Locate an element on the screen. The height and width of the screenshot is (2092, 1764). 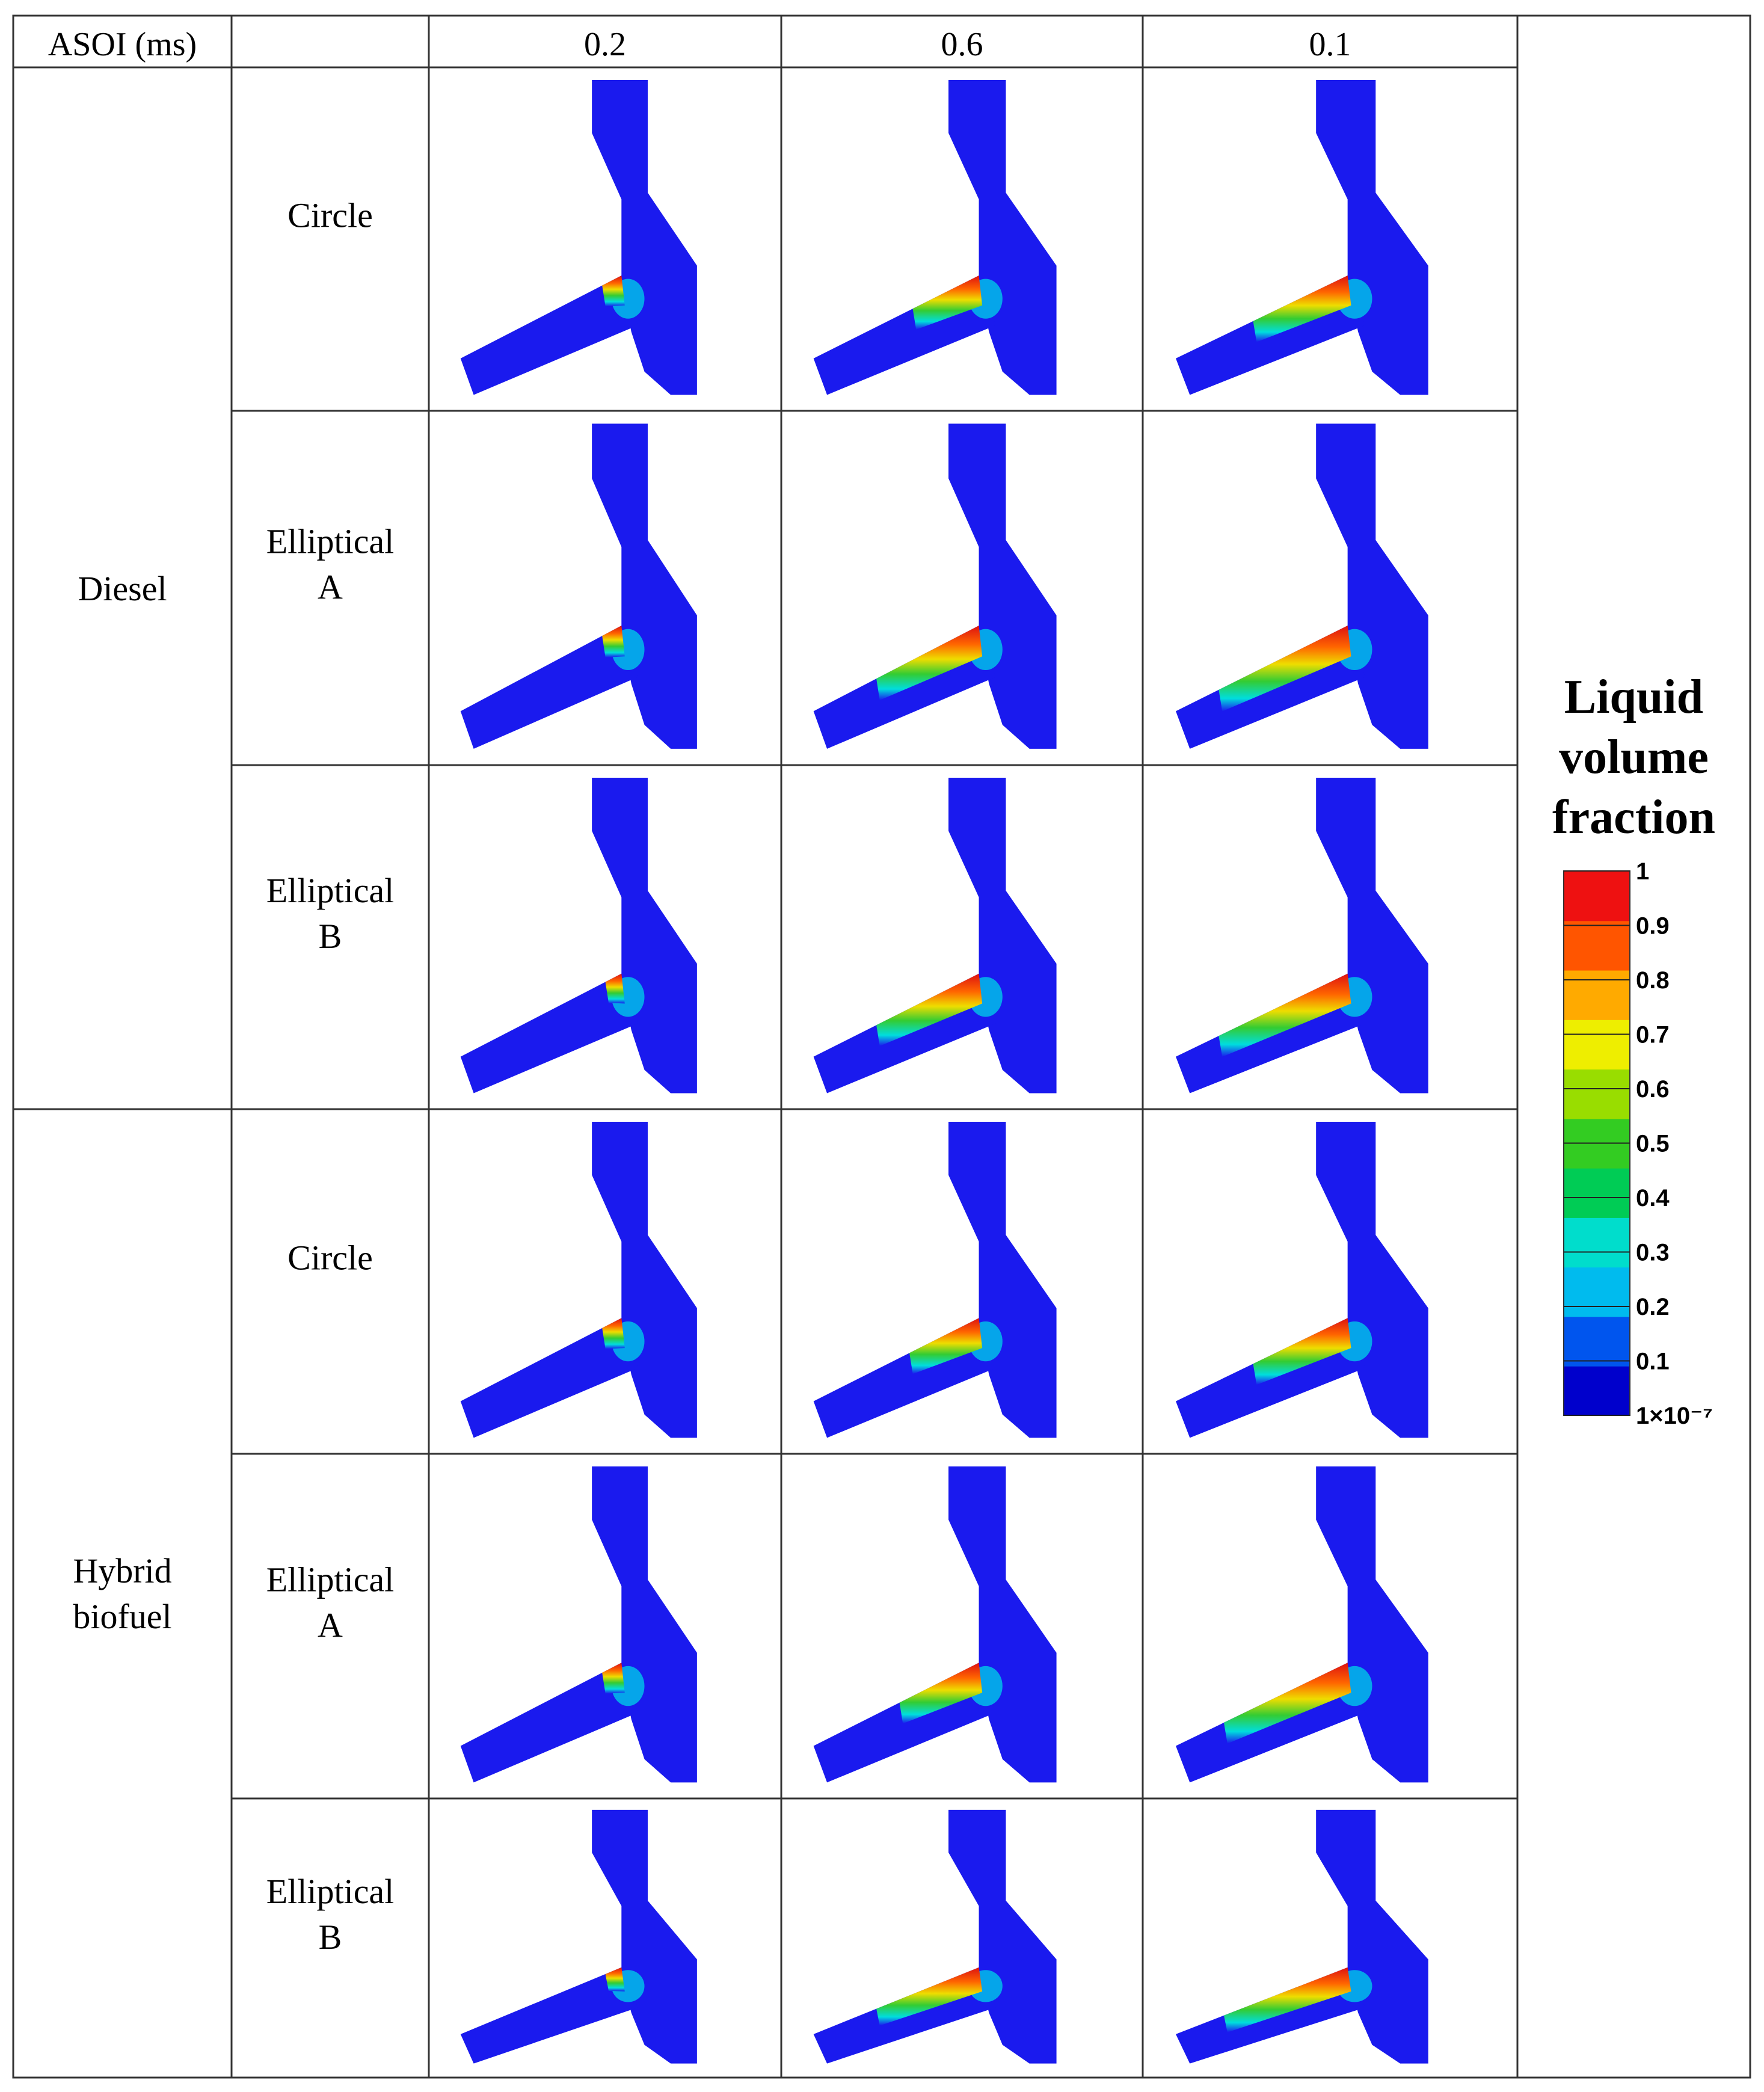
colorbar-tick-label: 0.9 is located at coordinates (1653, 926).